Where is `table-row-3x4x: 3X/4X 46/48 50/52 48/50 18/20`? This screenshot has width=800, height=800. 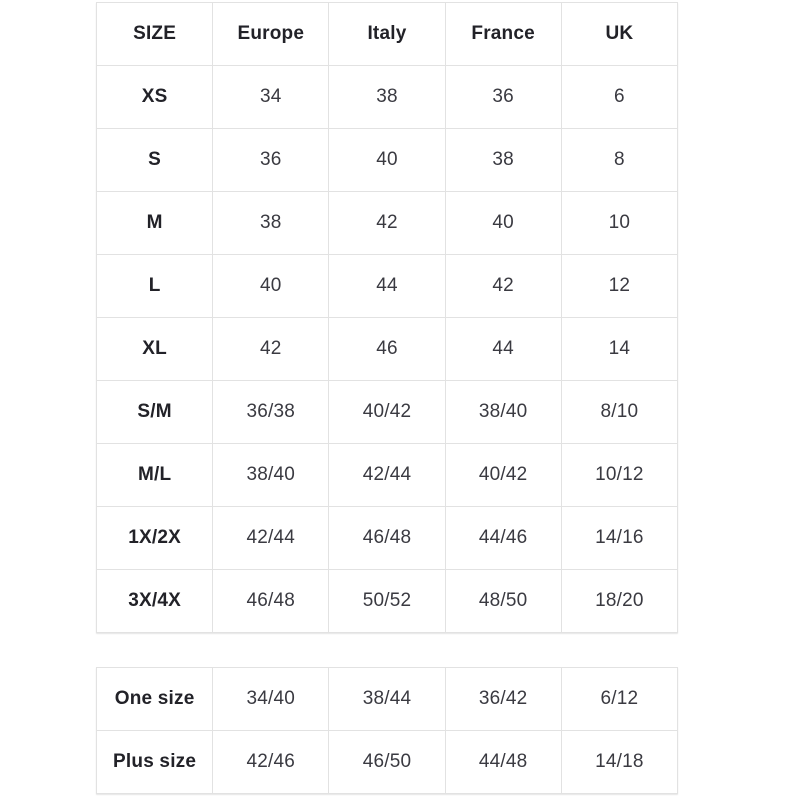
table-row-3x4x: 3X/4X 46/48 50/52 48/50 18/20 is located at coordinates (387, 601).